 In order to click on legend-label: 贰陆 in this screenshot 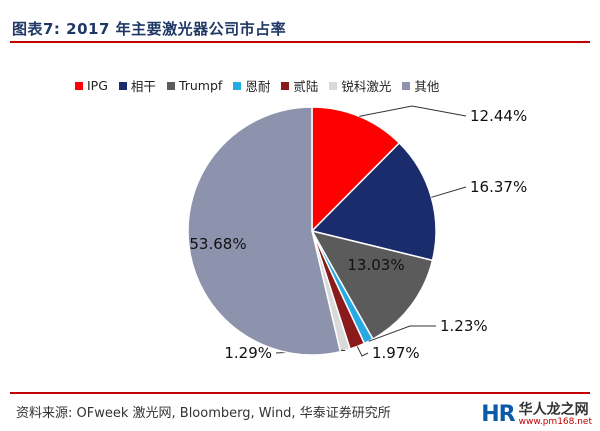, I will do `click(306, 86)`.